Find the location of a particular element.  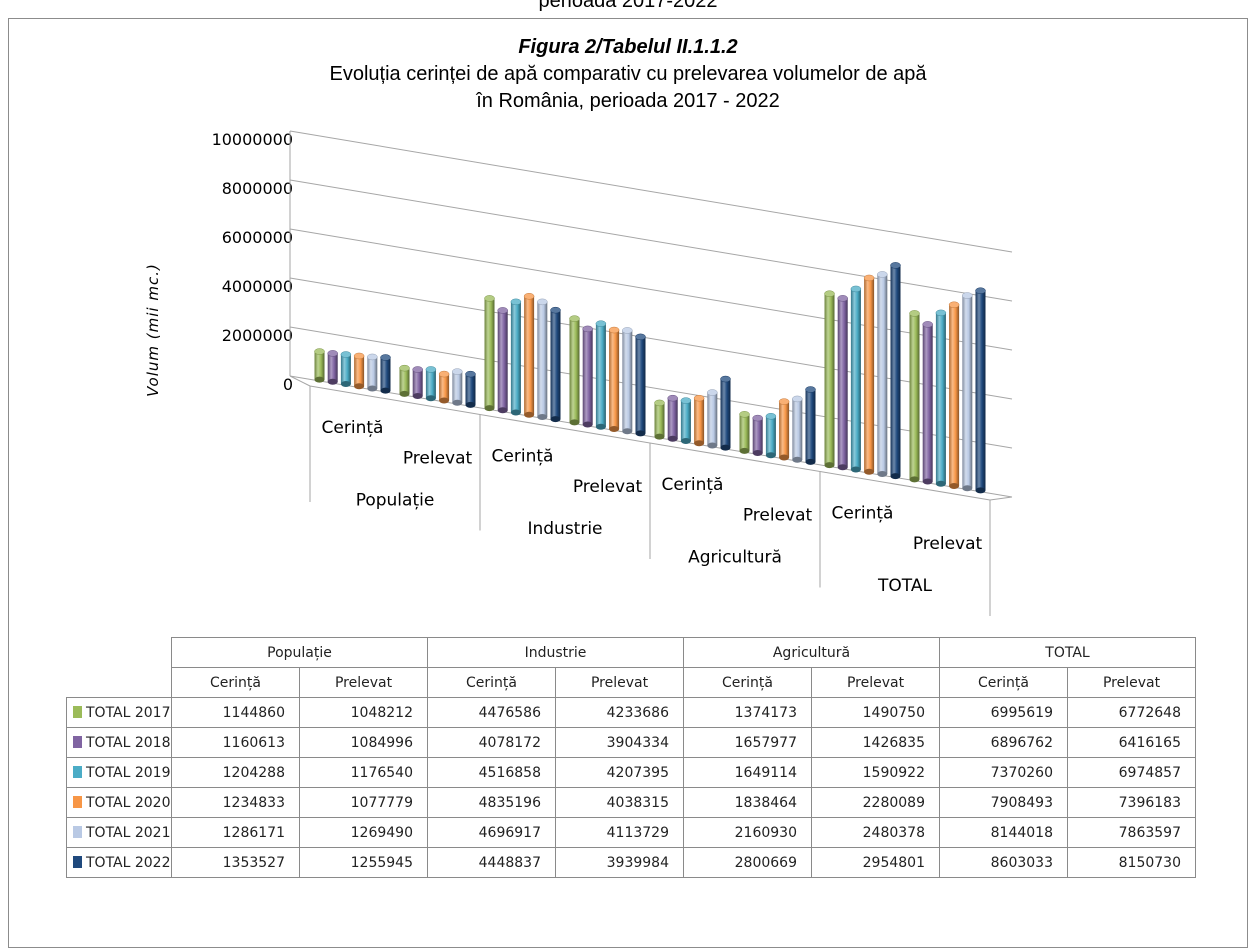

legend-series-name: TOTAL 2019 is located at coordinates (128, 772).